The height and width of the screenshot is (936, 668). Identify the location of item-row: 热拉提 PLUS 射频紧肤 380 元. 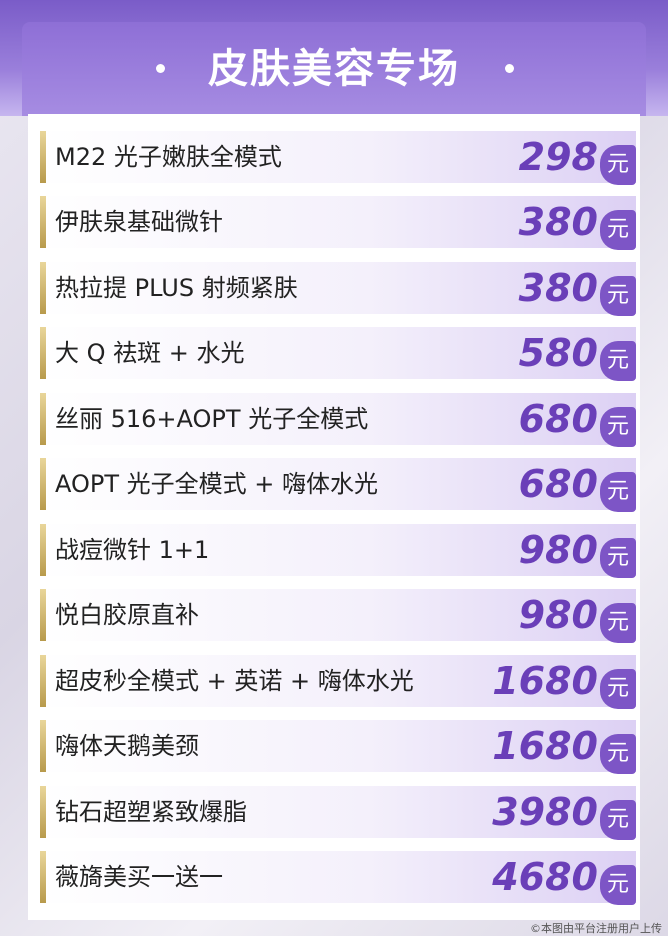
(338, 288).